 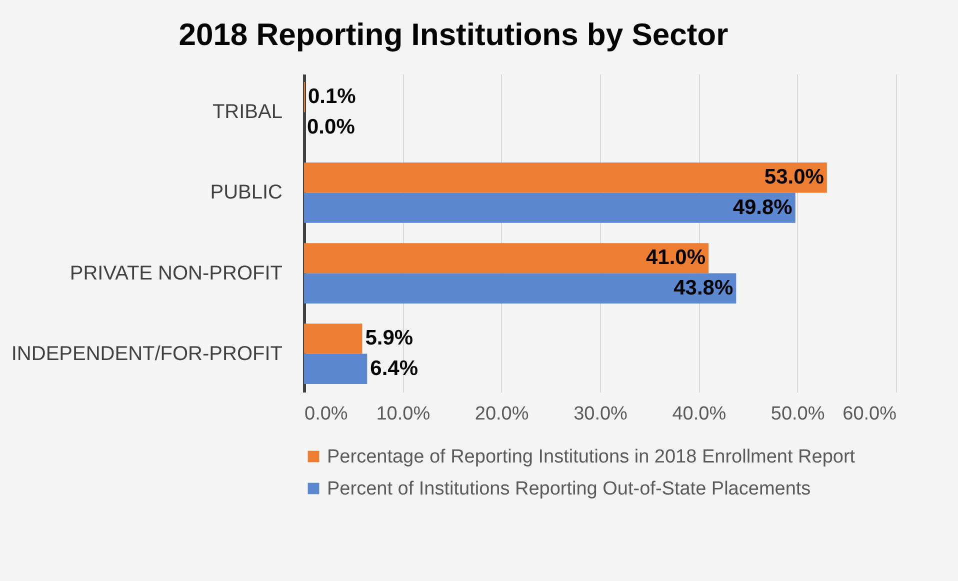 I want to click on data-label: 5.9%, so click(x=389, y=338).